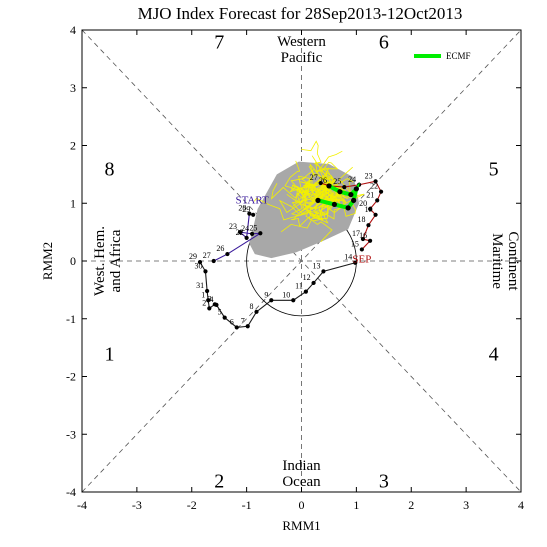  I want to click on data-point-label: 21, so click(370, 194).